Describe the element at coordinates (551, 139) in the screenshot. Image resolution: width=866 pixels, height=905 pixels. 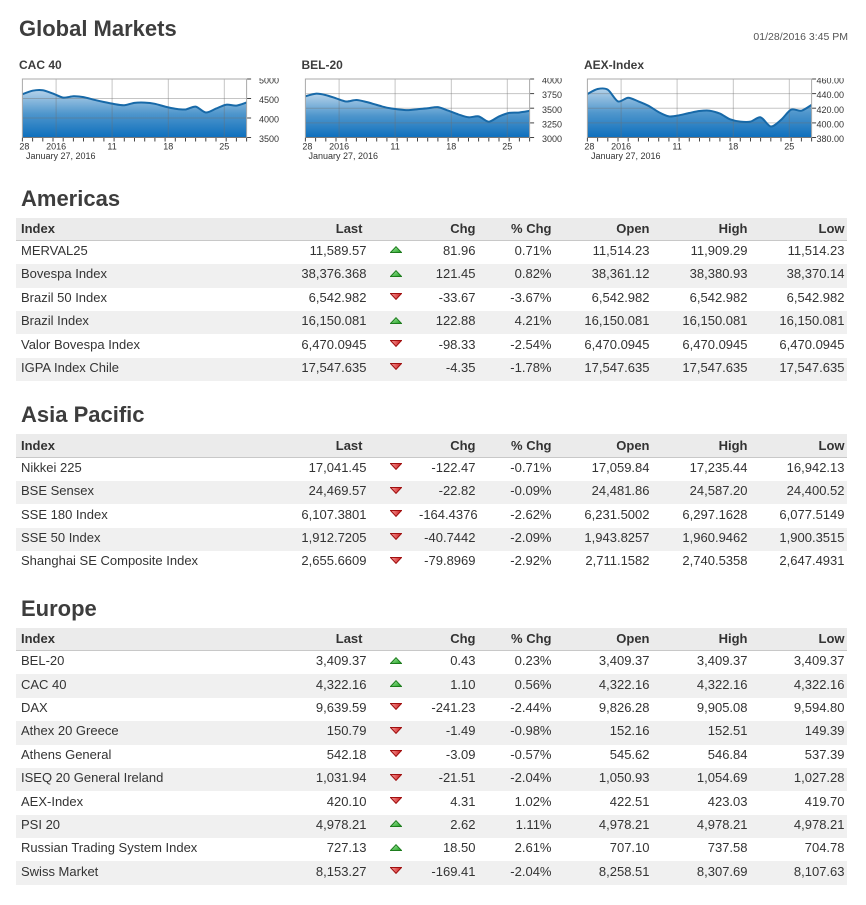
I see `svg-text: 3000` at that location.